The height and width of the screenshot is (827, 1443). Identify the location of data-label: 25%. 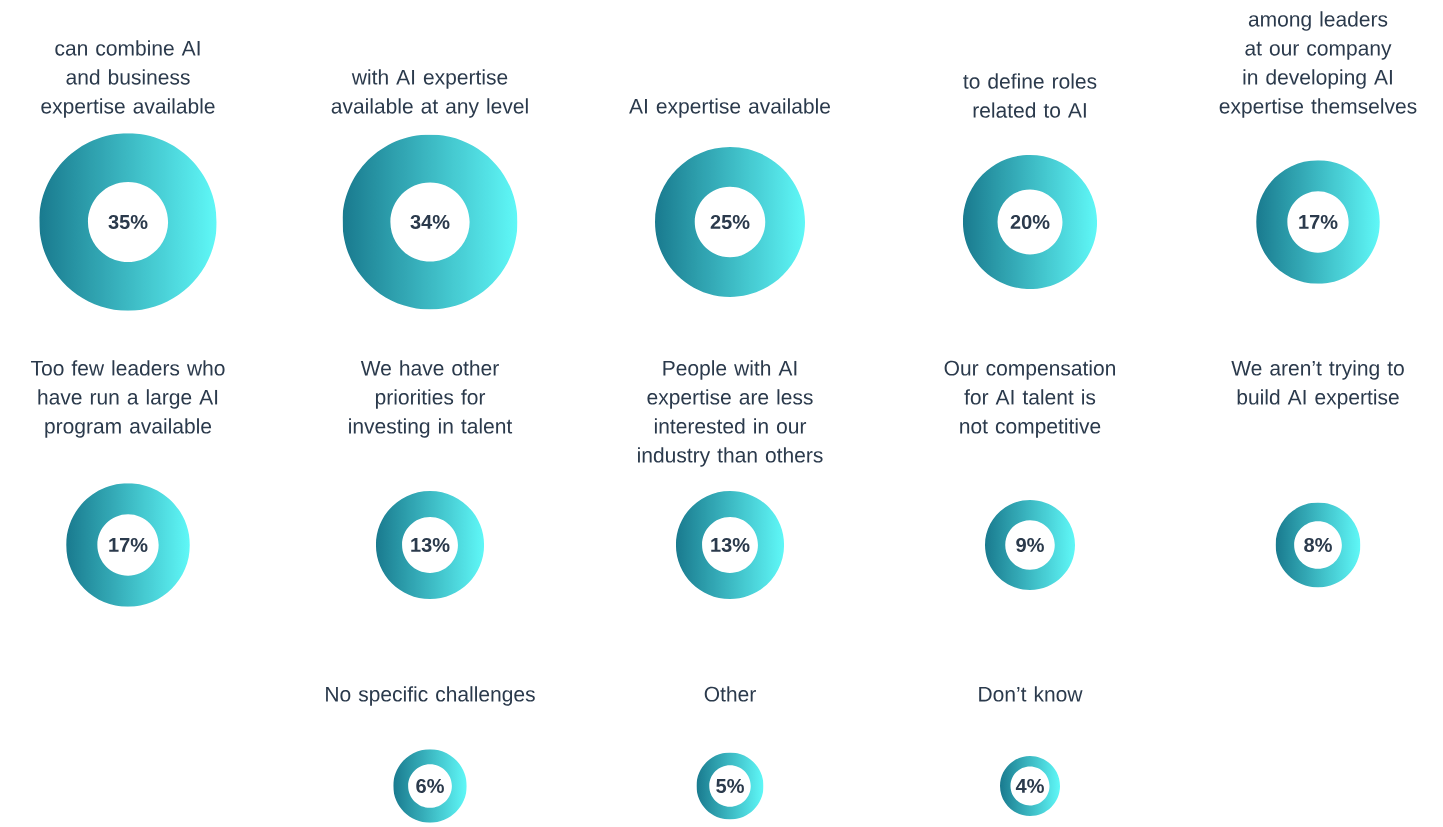
(730, 222).